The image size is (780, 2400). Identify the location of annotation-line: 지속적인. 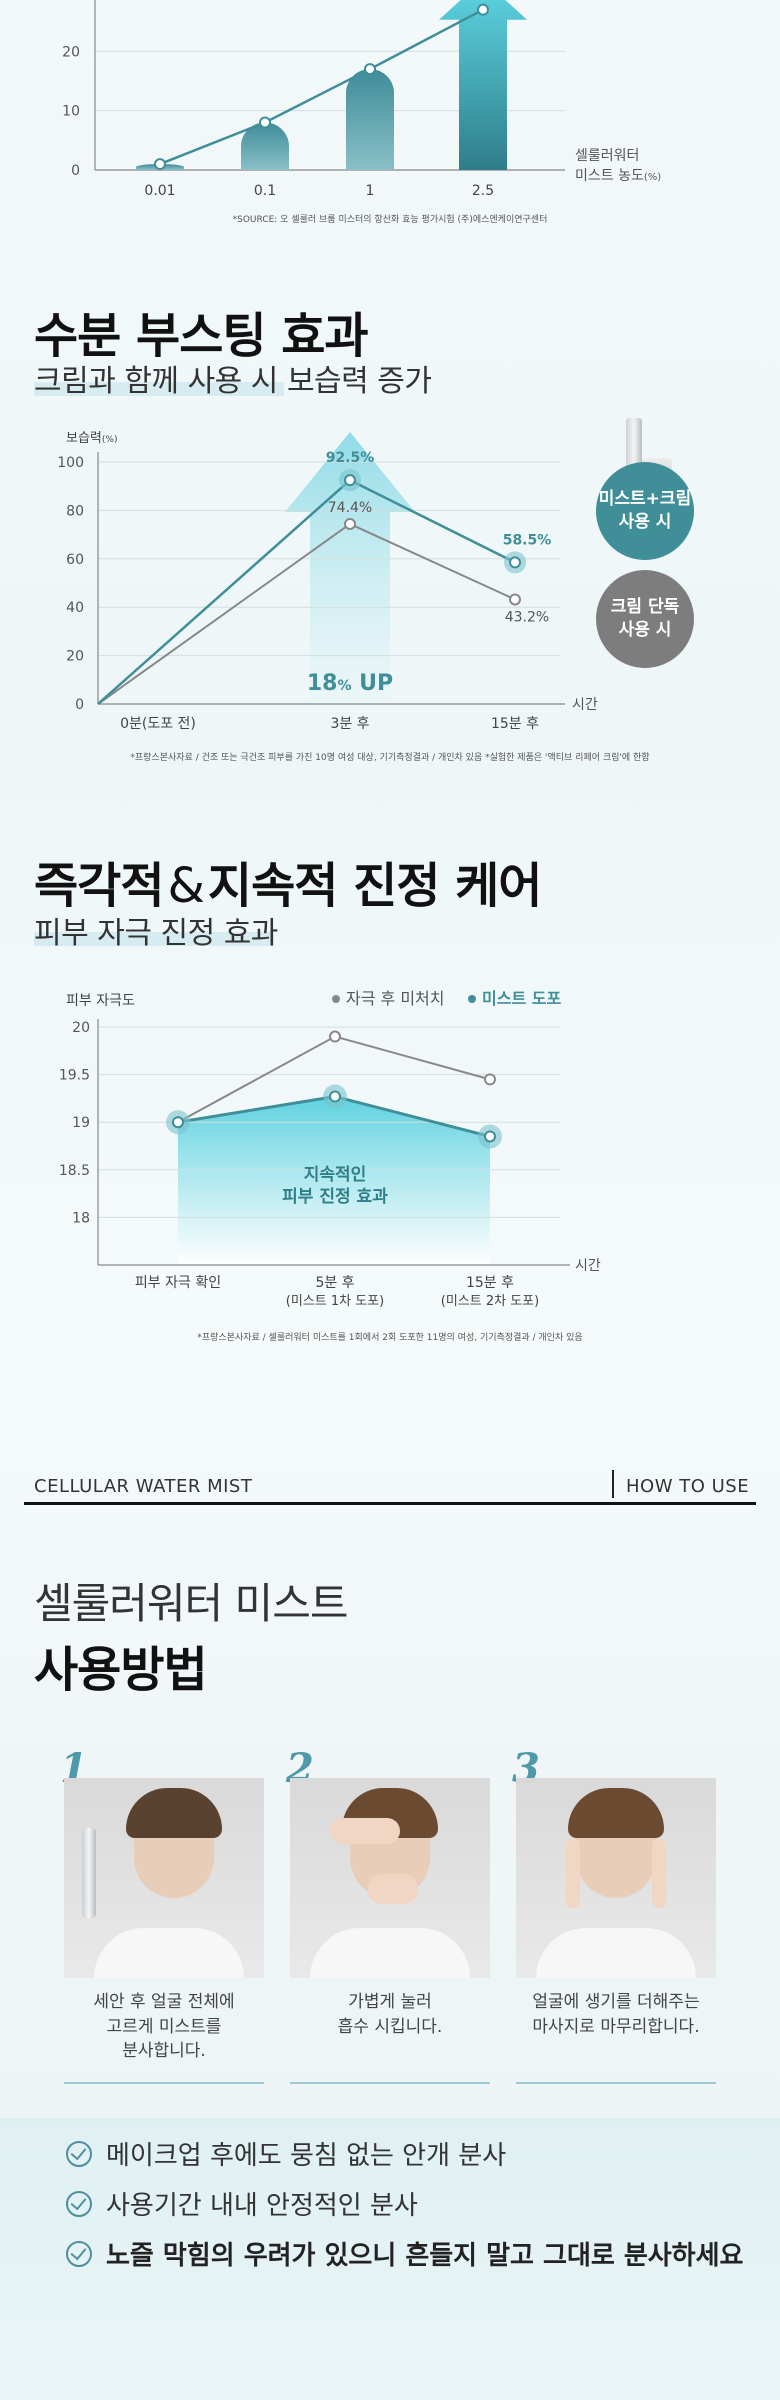
(335, 1175).